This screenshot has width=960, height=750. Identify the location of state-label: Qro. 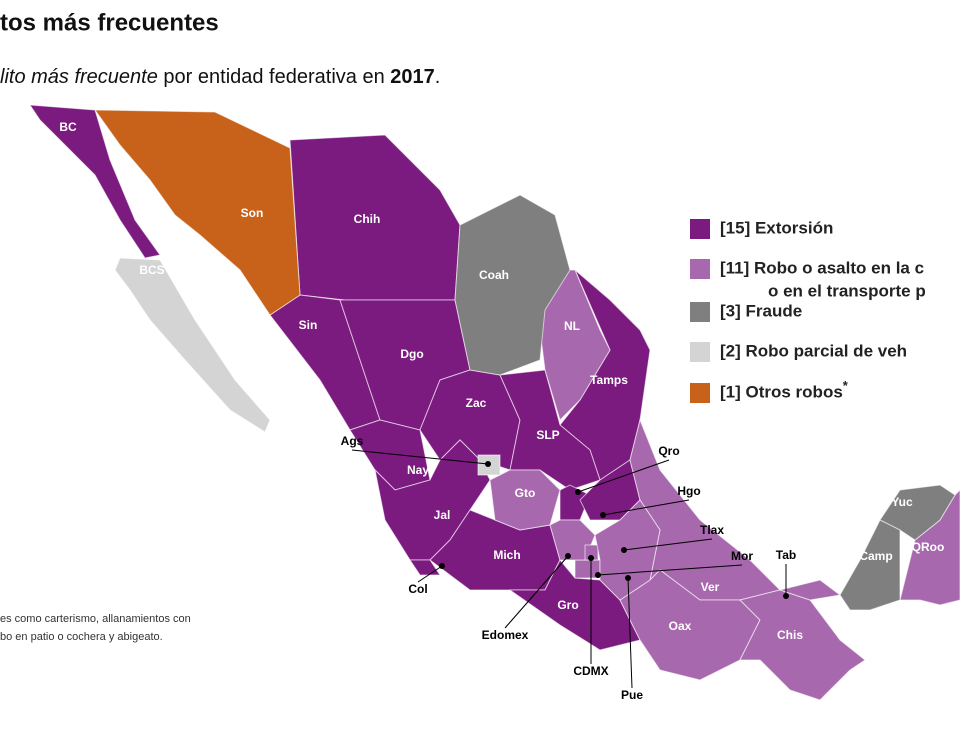
(668, 451).